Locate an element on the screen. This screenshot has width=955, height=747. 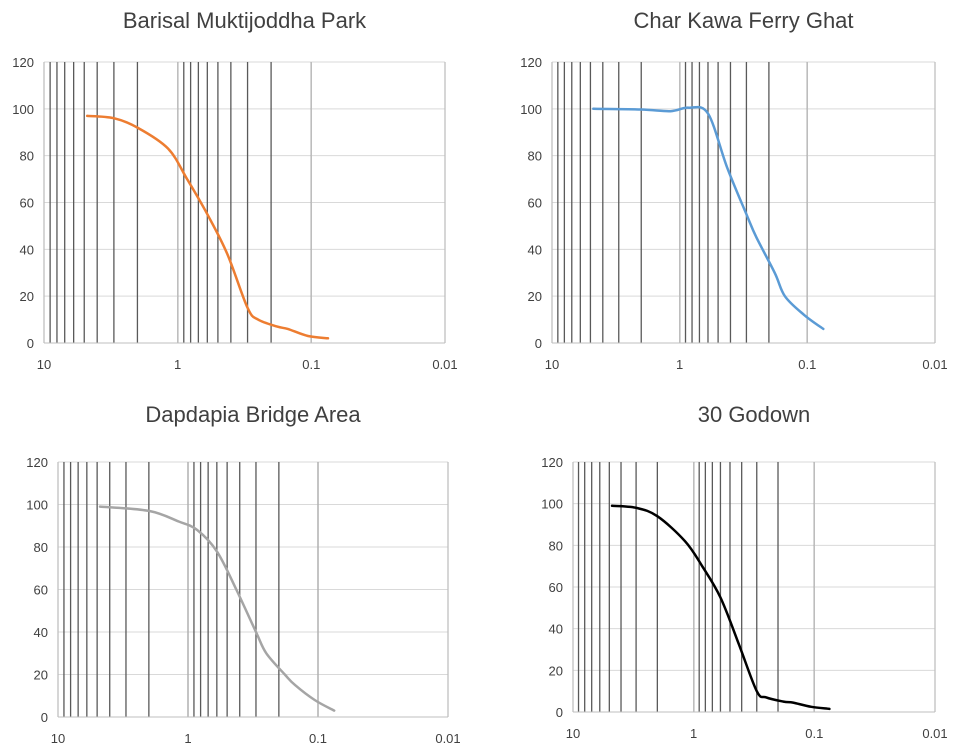
chart-title: 30 Godown is located at coordinates (754, 414).